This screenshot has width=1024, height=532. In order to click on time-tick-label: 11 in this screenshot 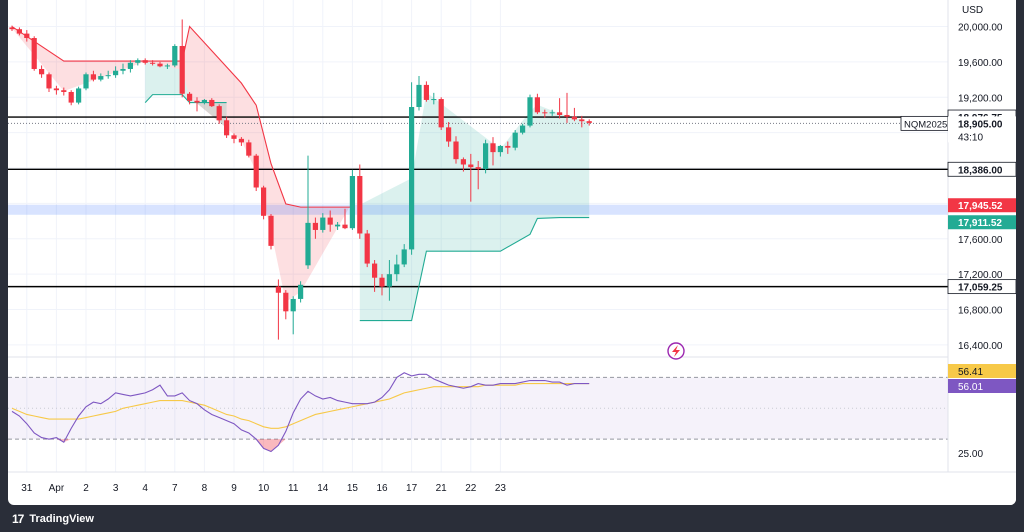, I will do `click(293, 488)`.